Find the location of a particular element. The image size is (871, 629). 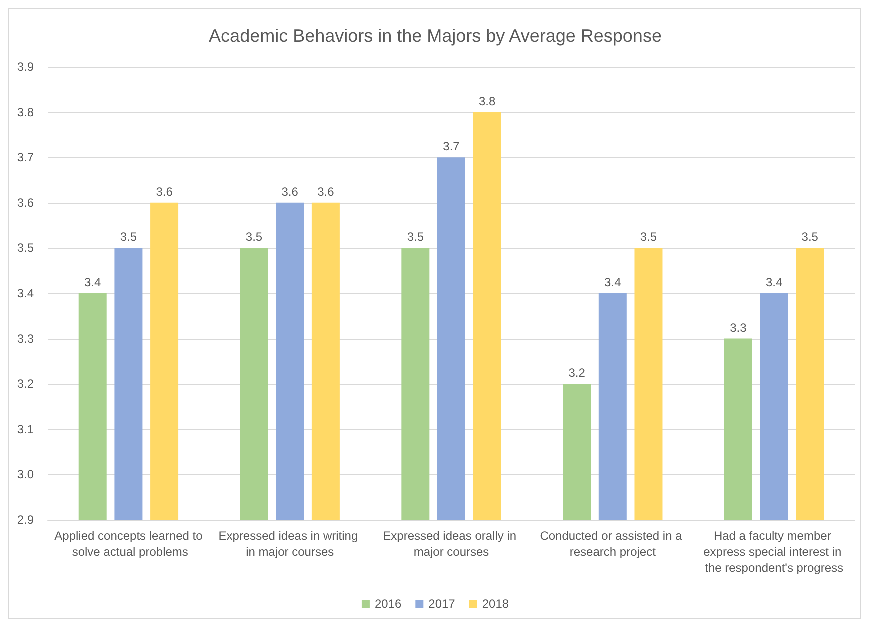

legend-label: 2018 is located at coordinates (496, 604).